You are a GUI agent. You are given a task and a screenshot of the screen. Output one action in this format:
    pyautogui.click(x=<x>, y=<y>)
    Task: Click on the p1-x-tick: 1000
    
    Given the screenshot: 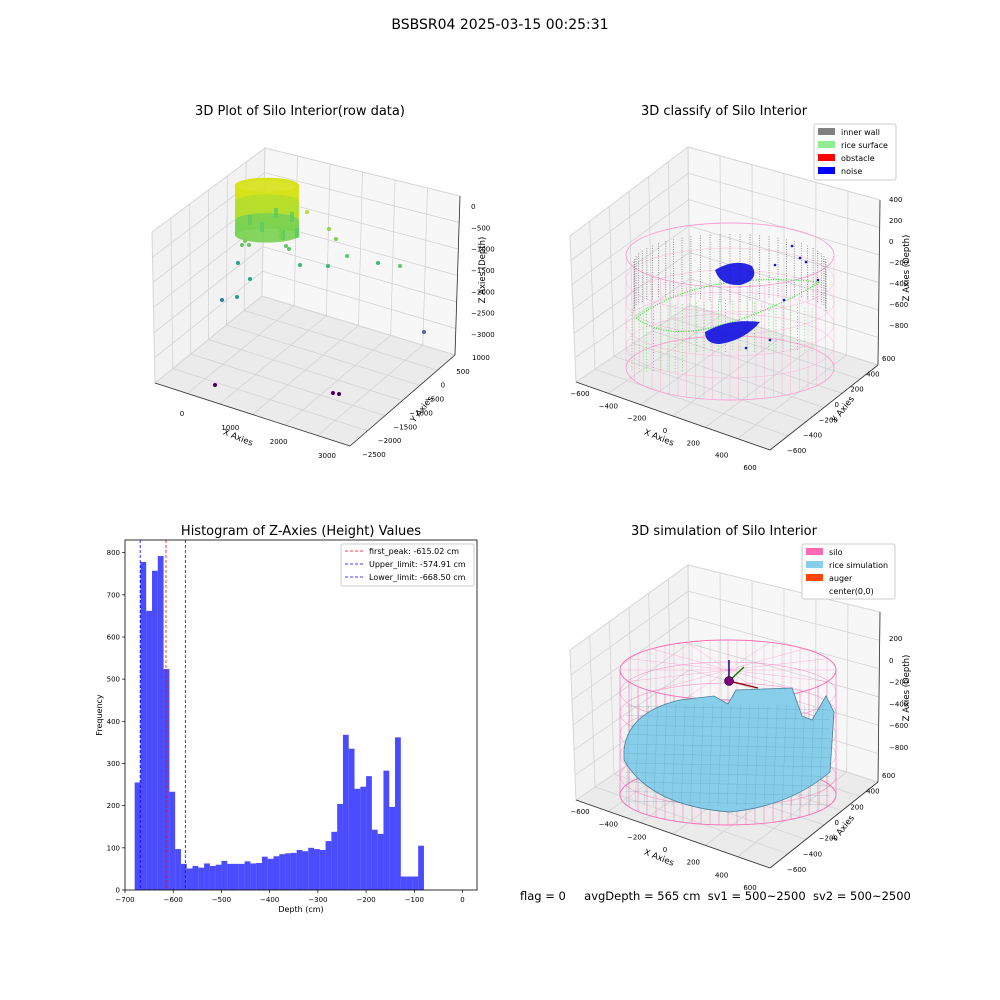 What is the action you would take?
    pyautogui.click(x=230, y=428)
    